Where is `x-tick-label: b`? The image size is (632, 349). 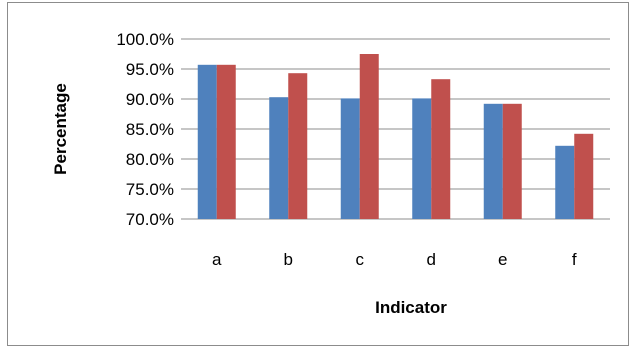
x-tick-label: b is located at coordinates (288, 259).